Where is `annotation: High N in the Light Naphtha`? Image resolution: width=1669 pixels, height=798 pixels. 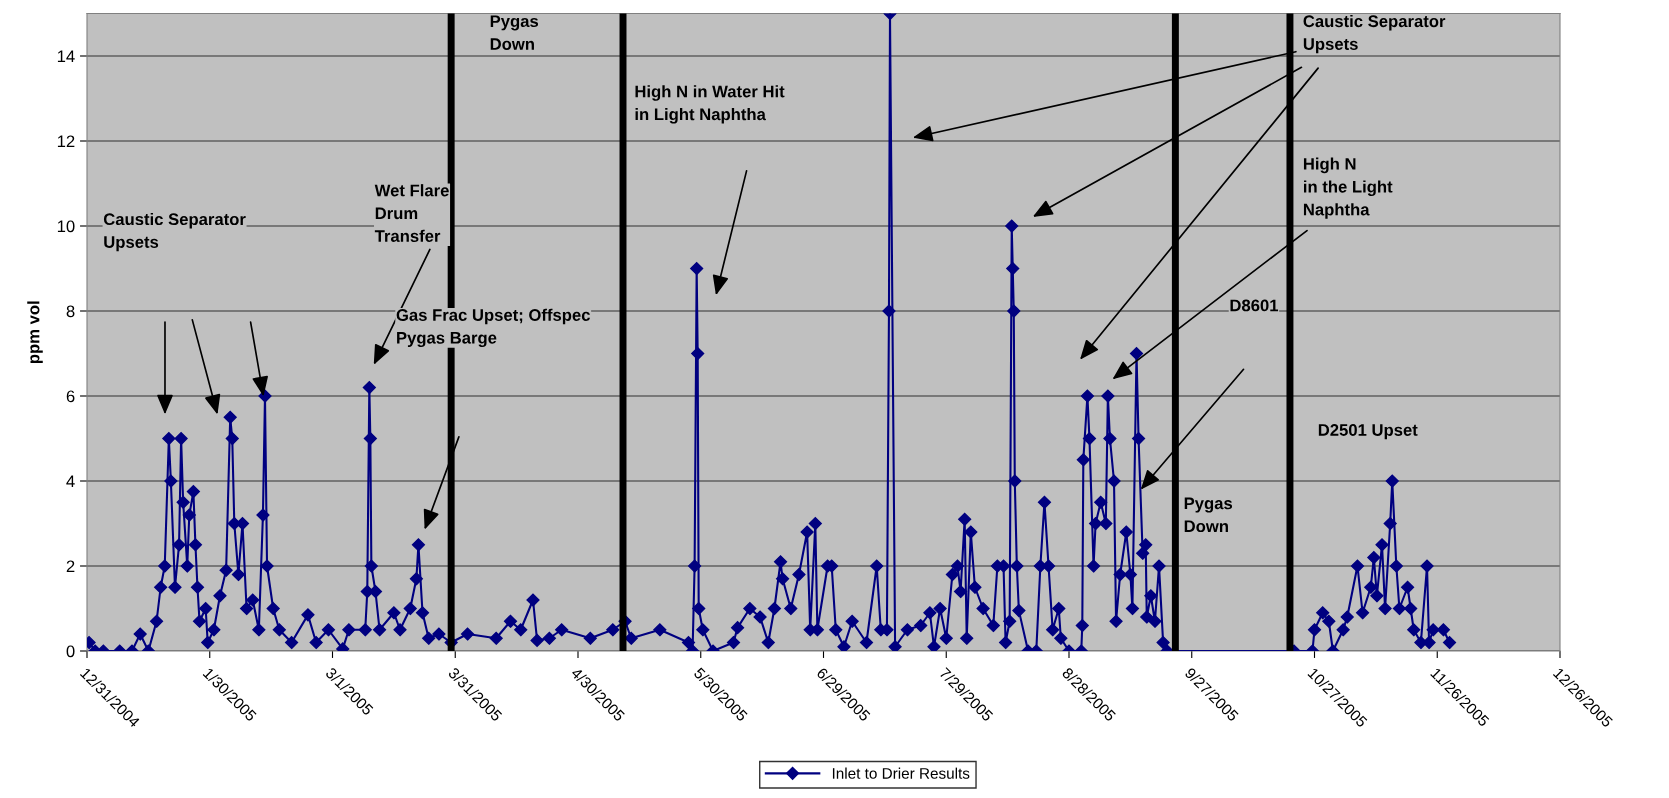 annotation: High N in the Light Naphtha is located at coordinates (1348, 188).